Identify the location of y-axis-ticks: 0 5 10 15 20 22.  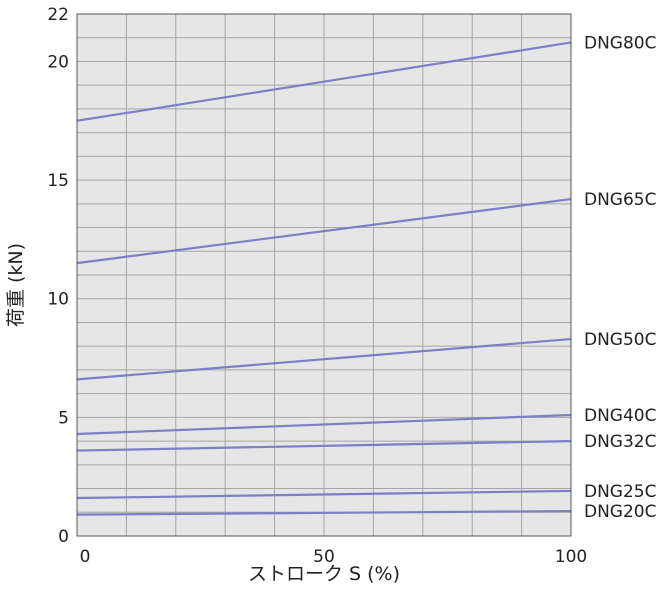
(58, 276).